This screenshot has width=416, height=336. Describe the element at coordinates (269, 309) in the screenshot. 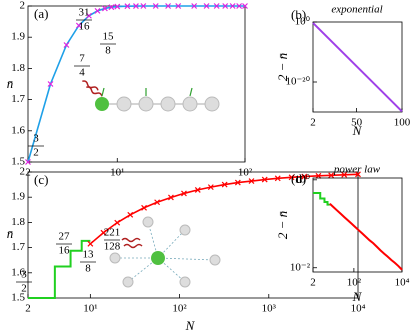

I see `x-tick-label: 10³` at that location.